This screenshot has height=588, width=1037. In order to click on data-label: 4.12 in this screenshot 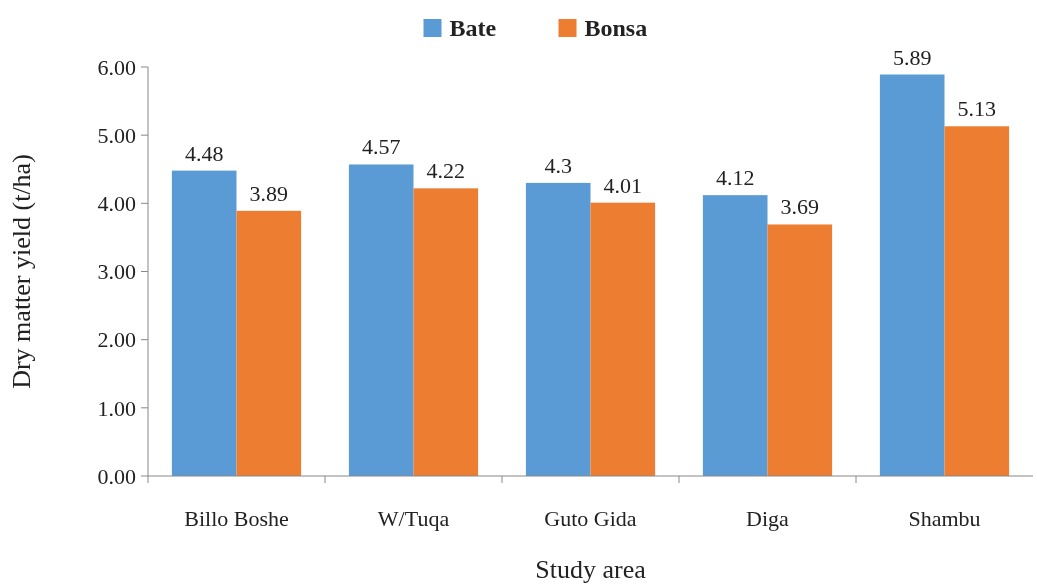, I will do `click(735, 178)`.